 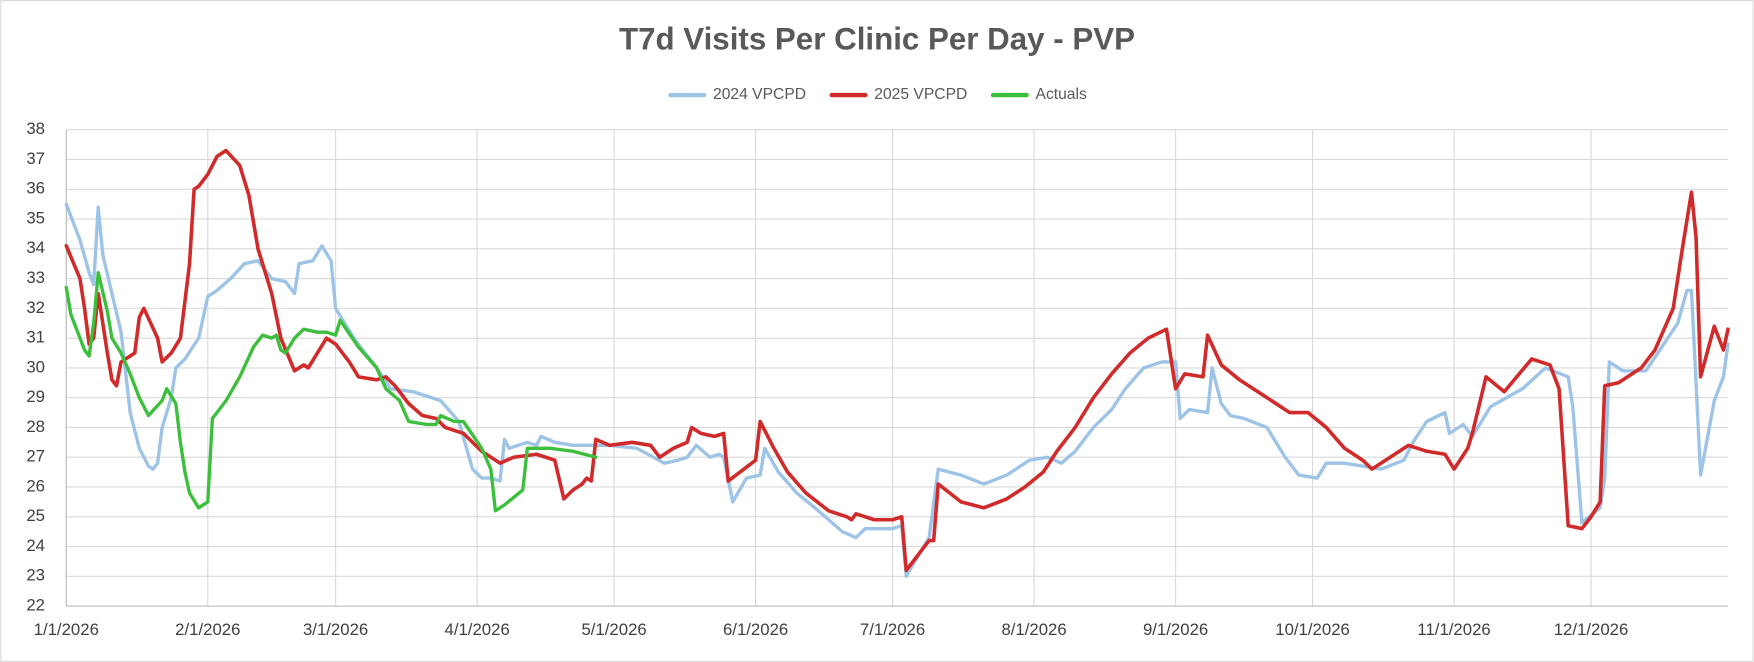 What do you see at coordinates (35, 337) in the screenshot?
I see `y-tick-label: 31` at bounding box center [35, 337].